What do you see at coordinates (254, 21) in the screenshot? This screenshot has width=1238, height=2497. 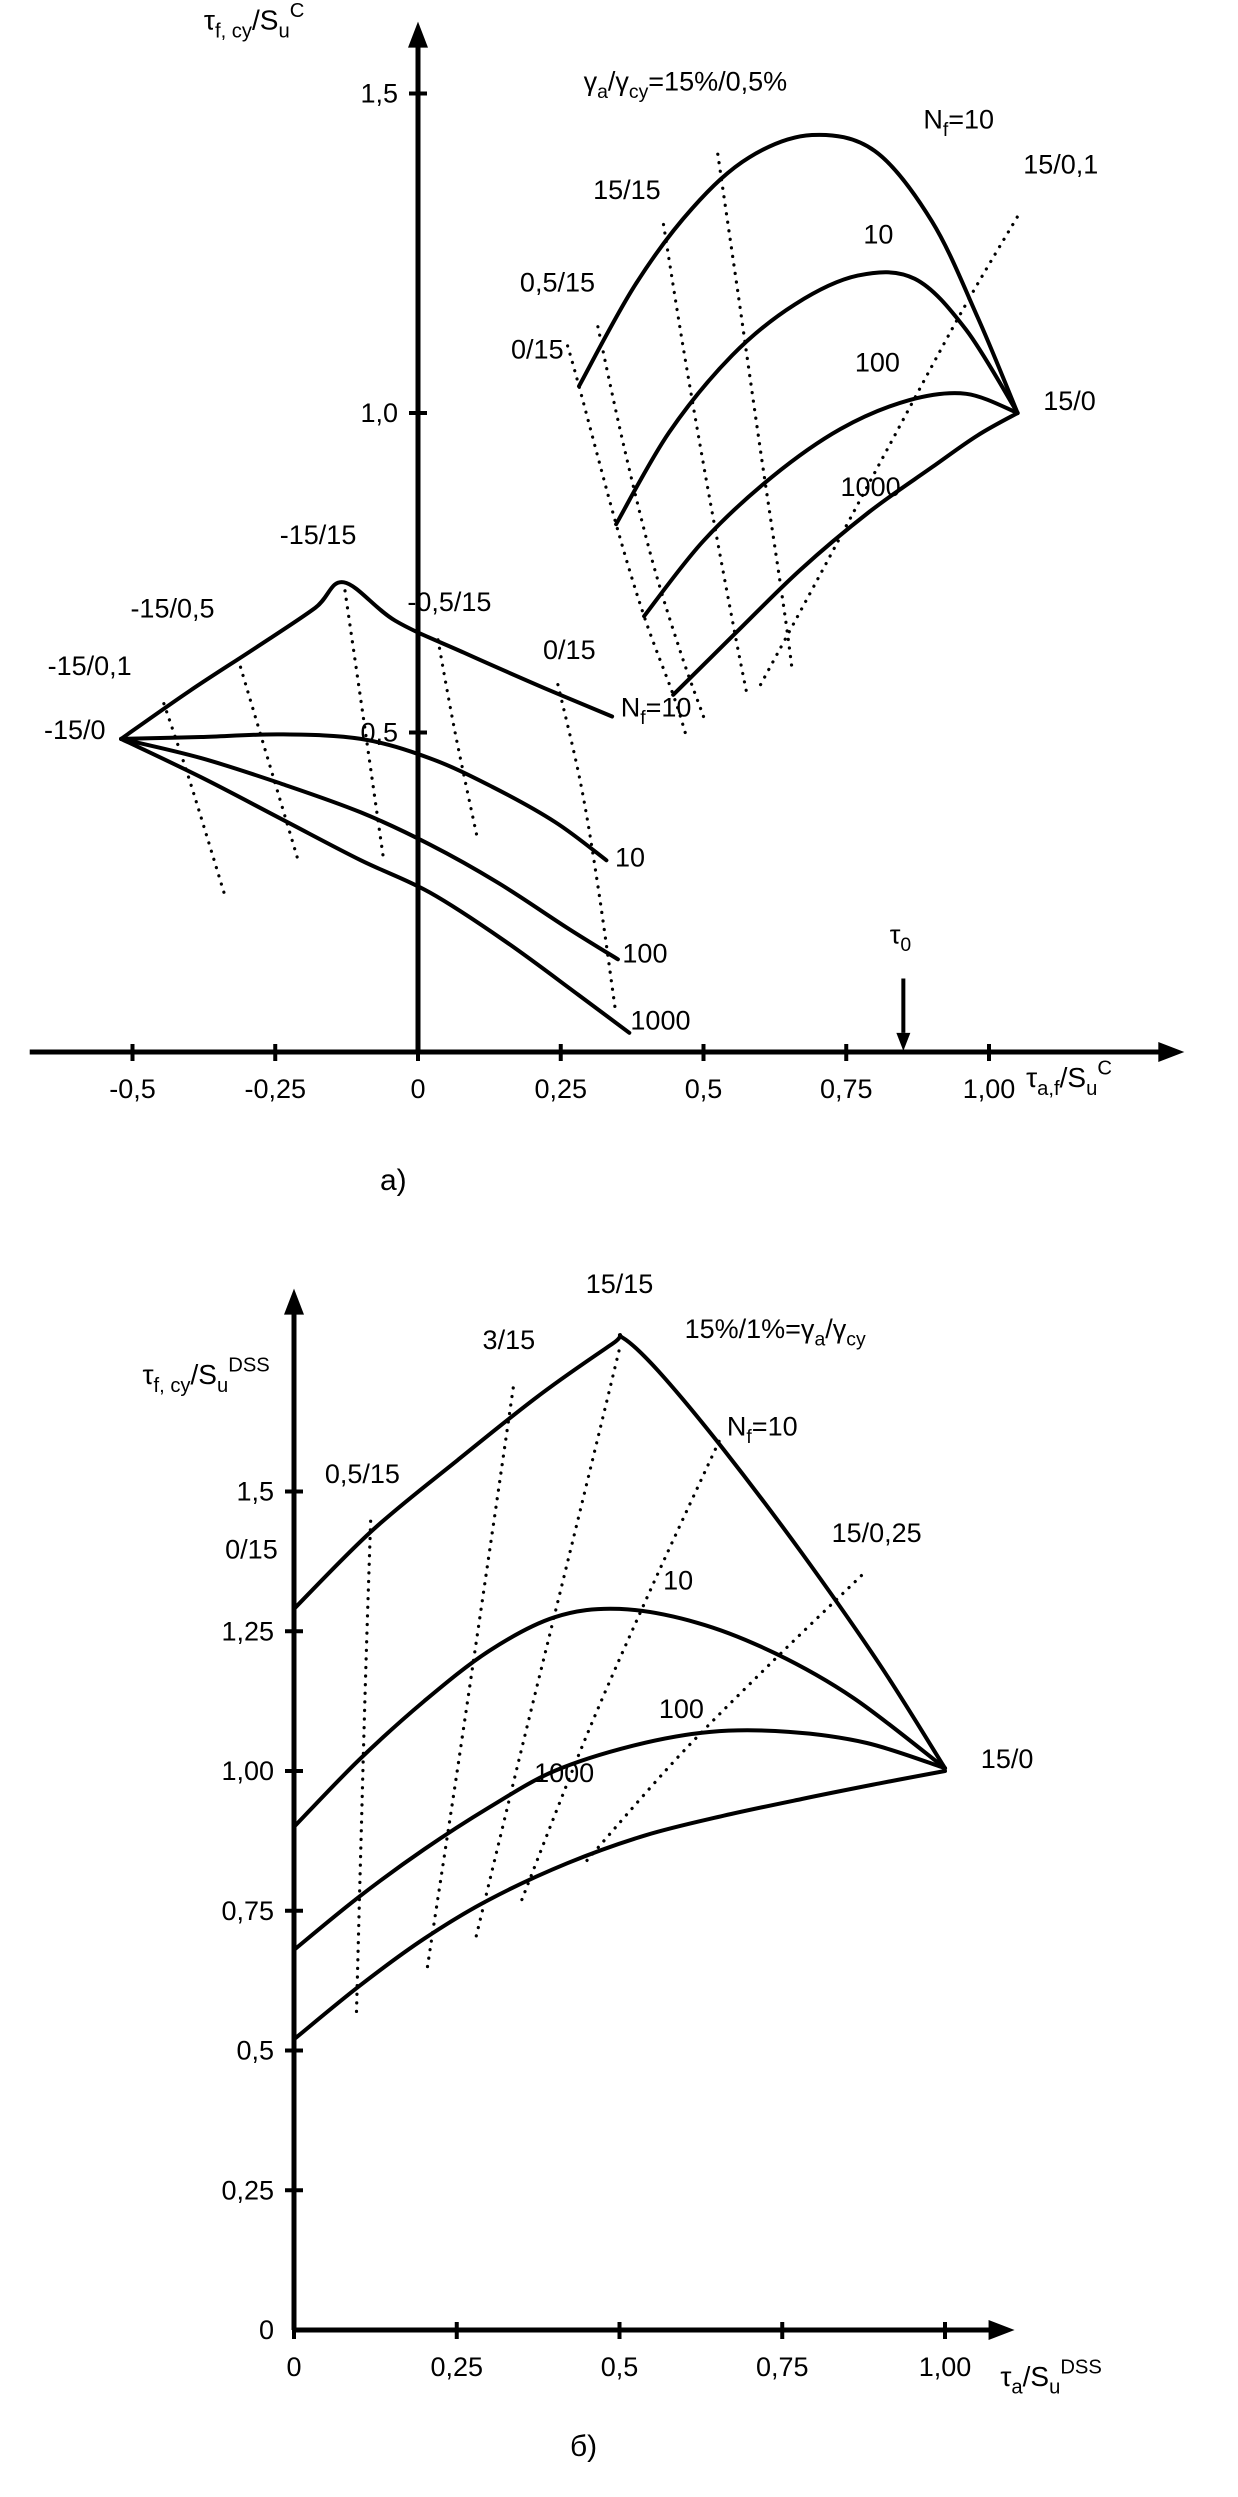 I see `y-axis-title: τf, cy/SuC` at bounding box center [254, 21].